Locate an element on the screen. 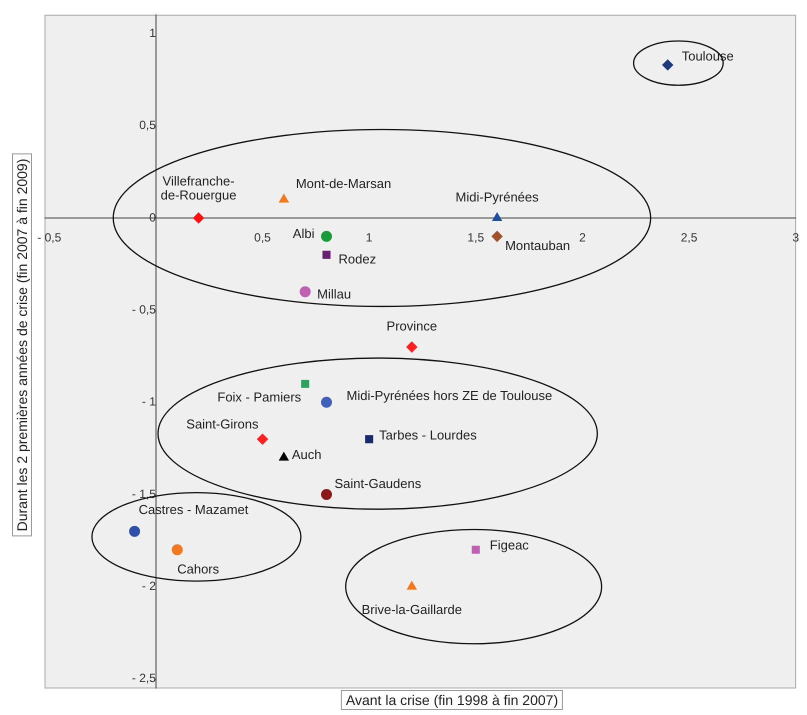 The image size is (807, 715). y-tick-label: - 1 is located at coordinates (149, 401).